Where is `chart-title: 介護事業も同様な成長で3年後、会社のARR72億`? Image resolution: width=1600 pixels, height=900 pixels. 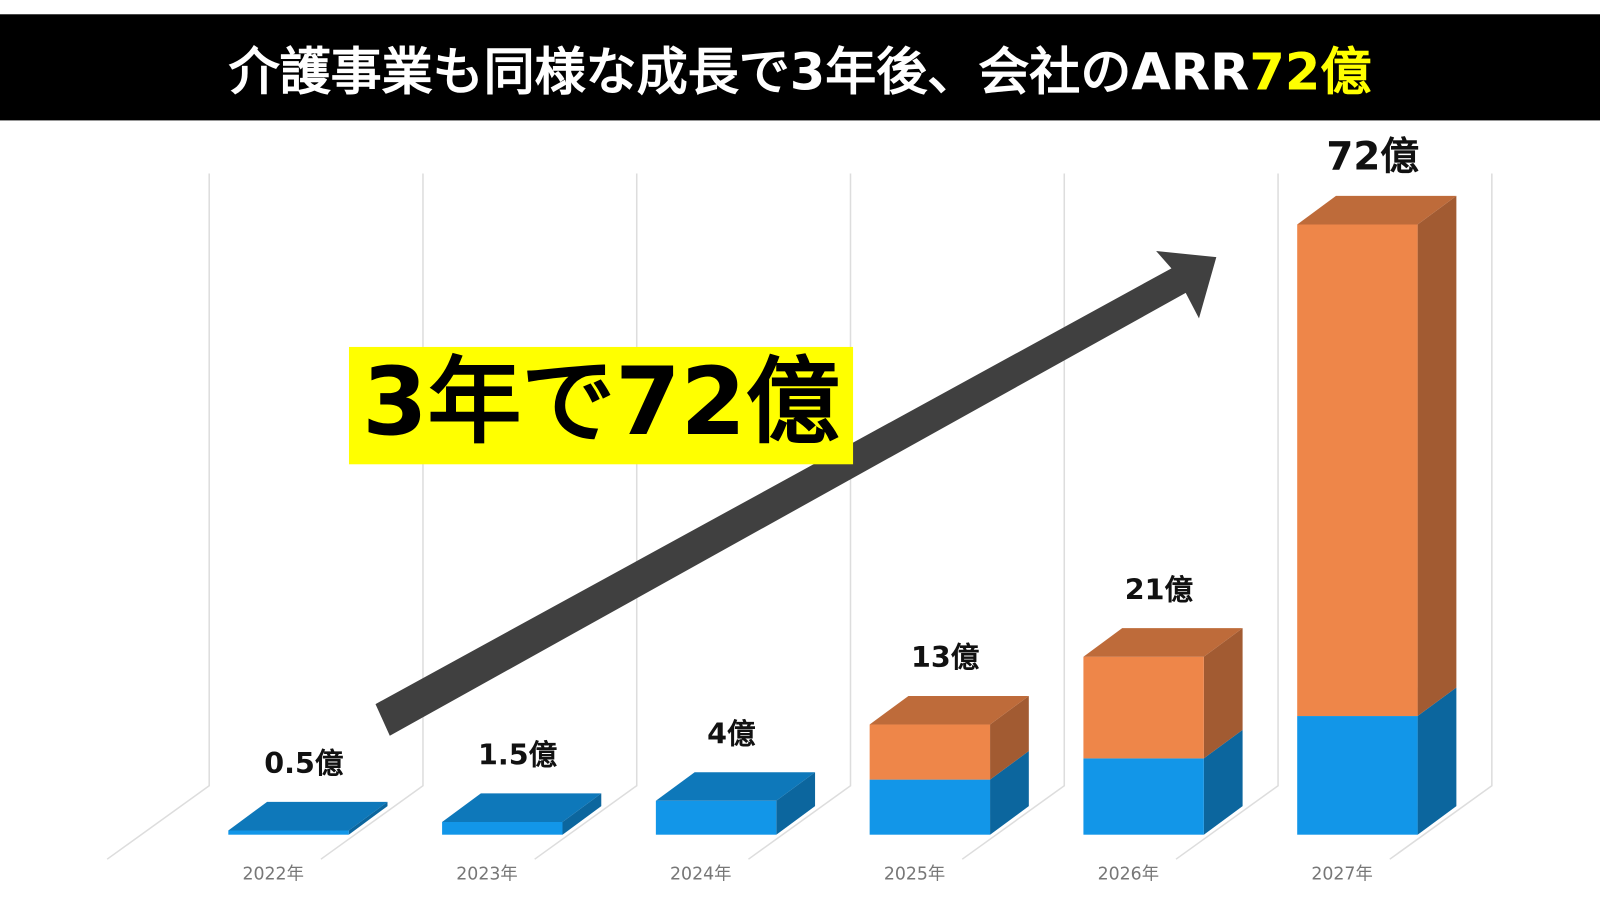 chart-title: 介護事業も同様な成長で3年後、会社のARR72億 is located at coordinates (800, 73).